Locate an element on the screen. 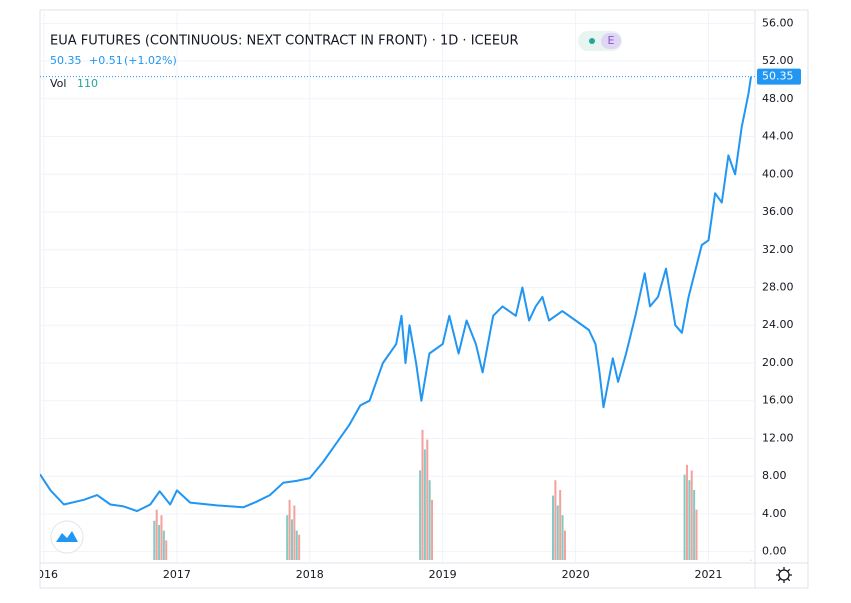 The image size is (851, 603). gear-teeth is located at coordinates (784, 575).